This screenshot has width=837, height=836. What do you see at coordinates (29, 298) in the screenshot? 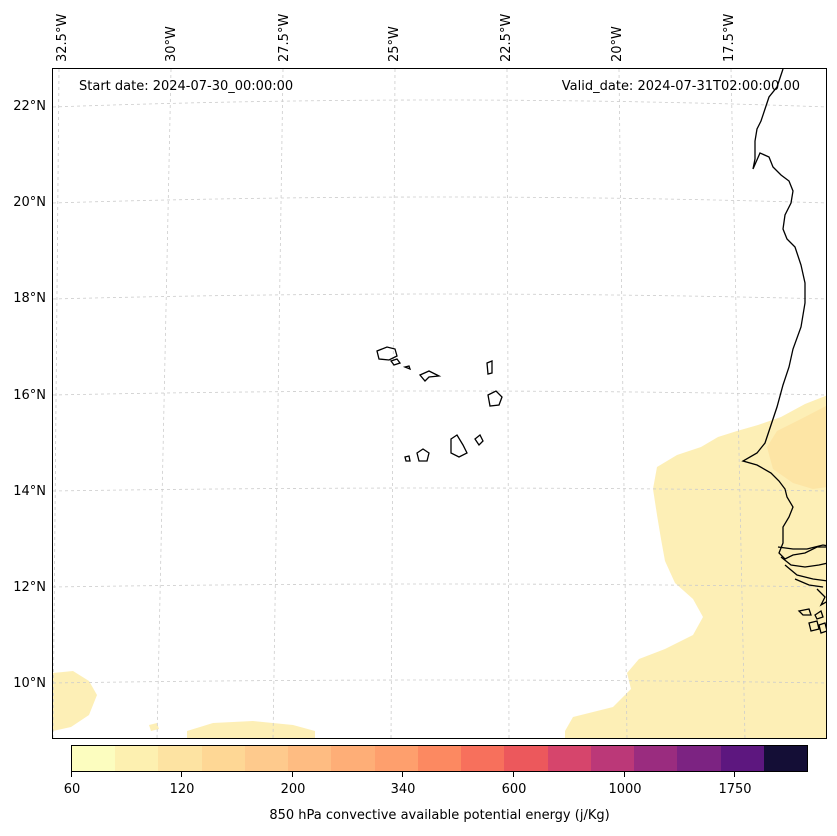
I see `lat-label: 18°N` at bounding box center [29, 298].